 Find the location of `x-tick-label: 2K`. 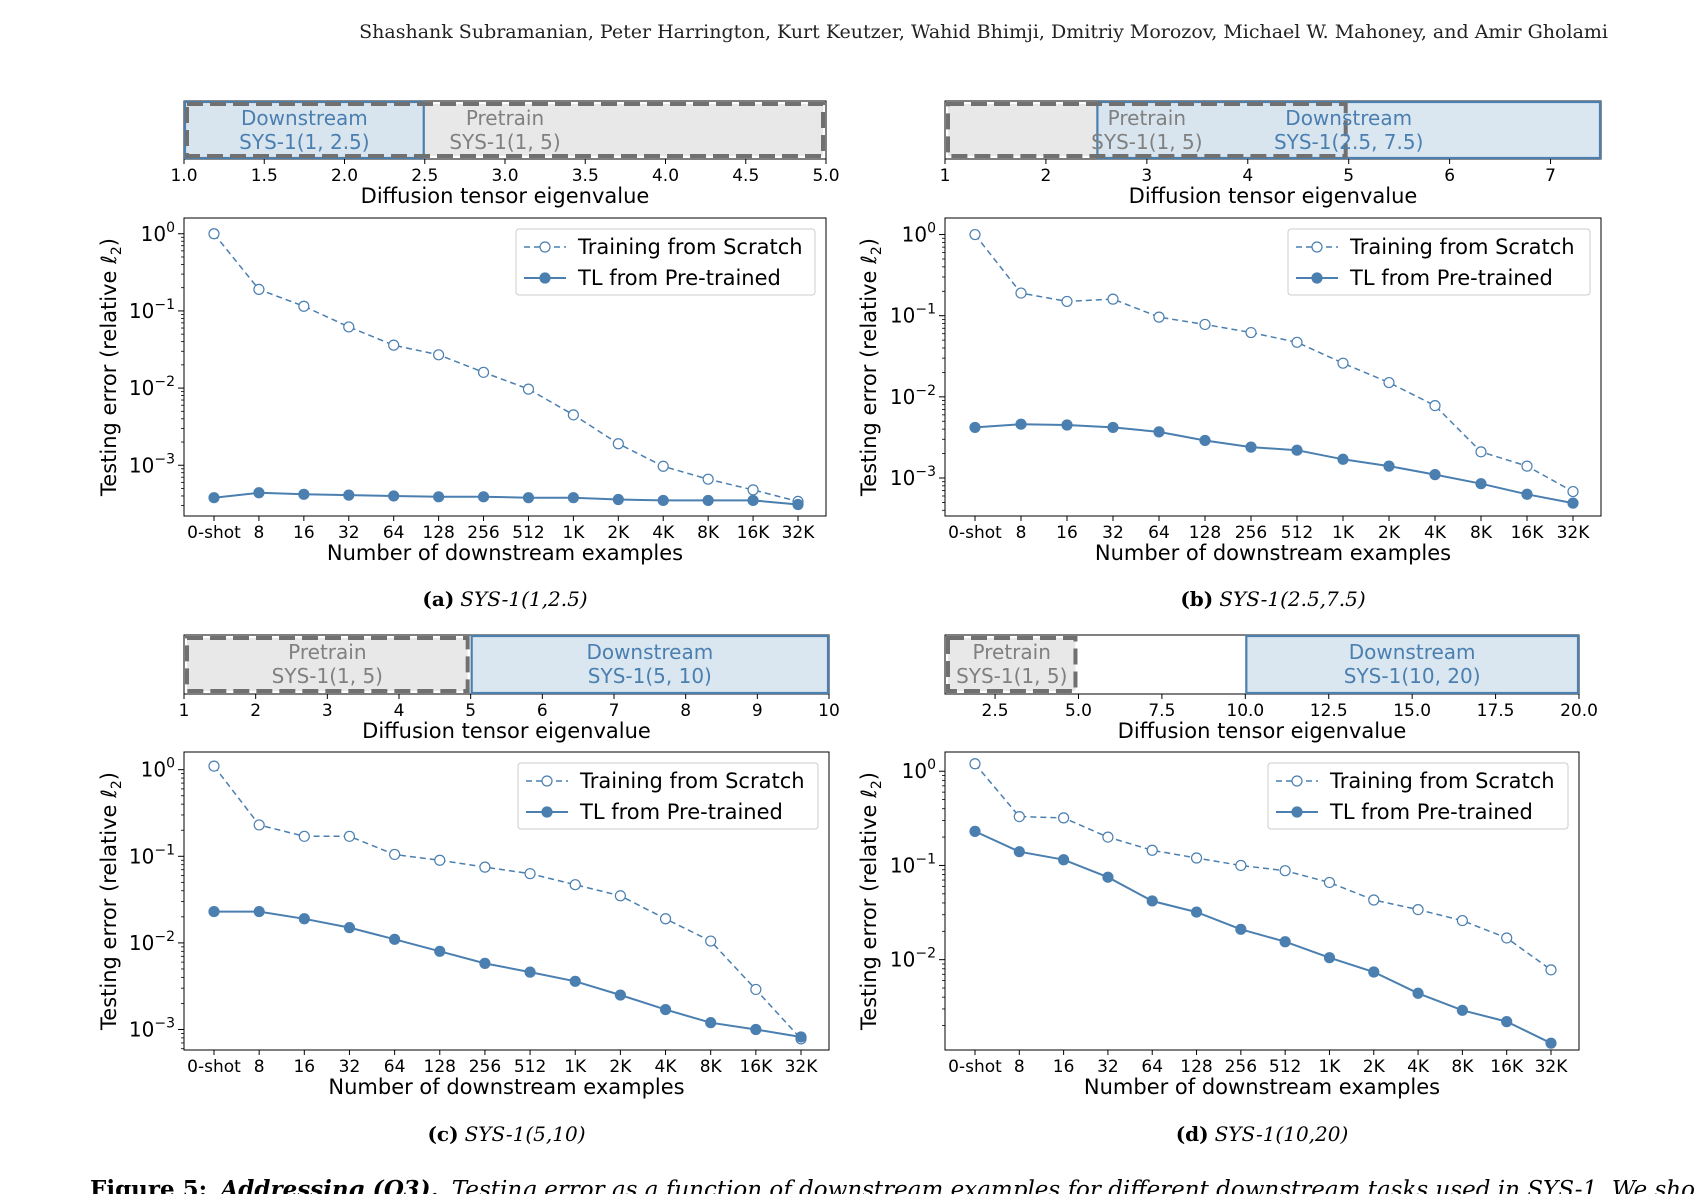

x-tick-label: 2K is located at coordinates (1374, 1067).